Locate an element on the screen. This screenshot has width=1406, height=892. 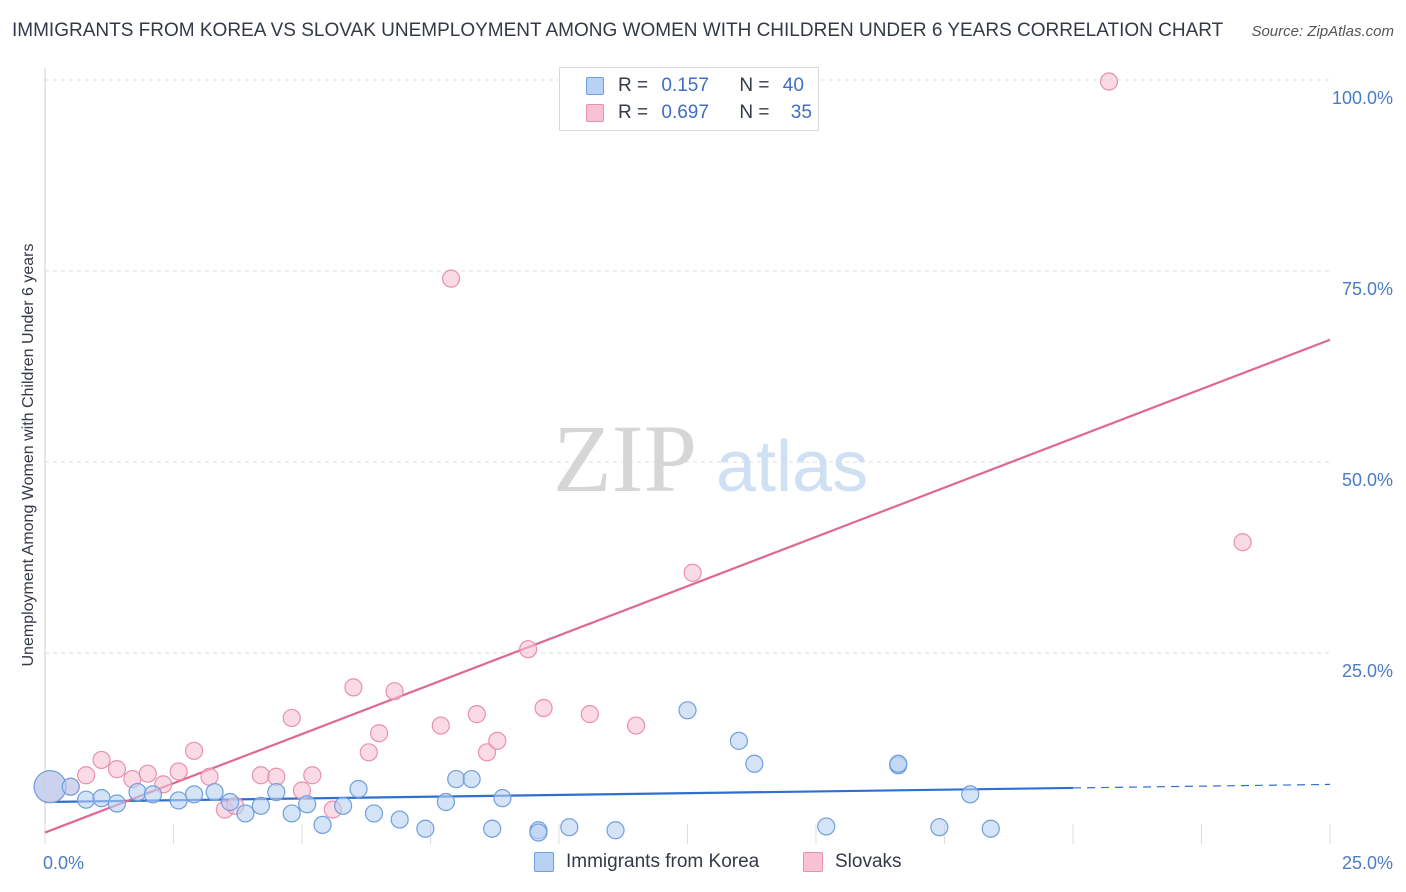
legend-r-value: 0.697 is located at coordinates (685, 112).